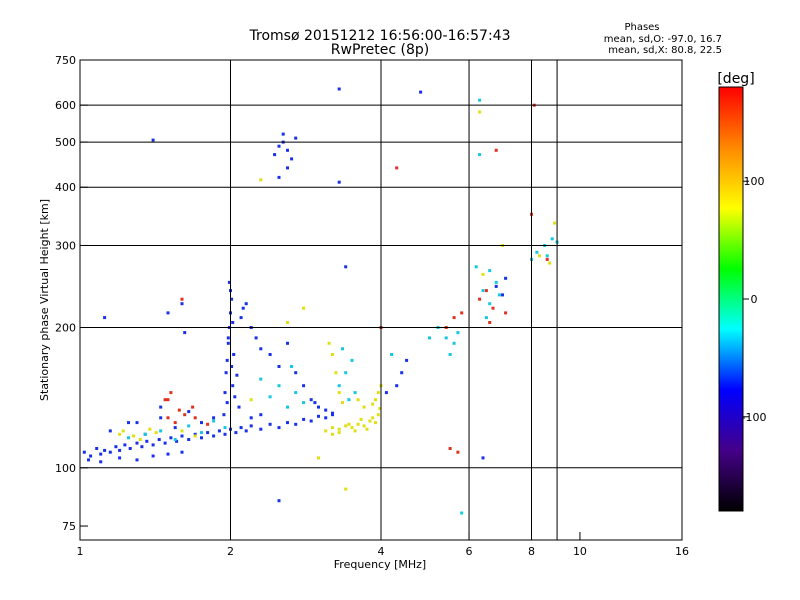  Describe the element at coordinates (469, 551) in the screenshot. I see `x-tick-label: 6` at that location.